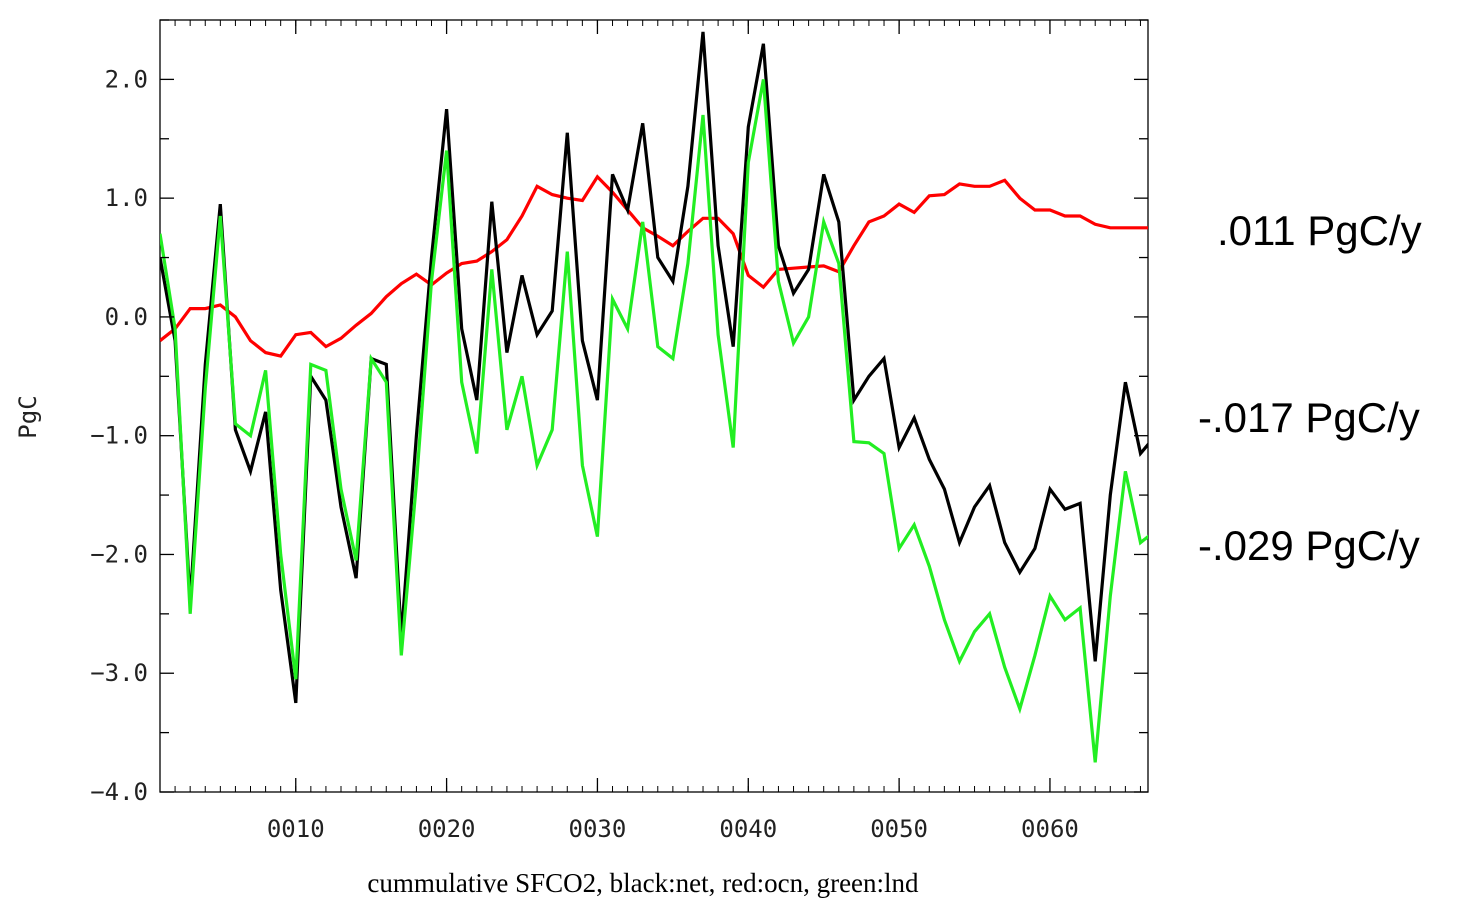 This screenshot has width=1468, height=900. What do you see at coordinates (119, 436) in the screenshot?
I see `y-tick-label: −1.0` at bounding box center [119, 436].